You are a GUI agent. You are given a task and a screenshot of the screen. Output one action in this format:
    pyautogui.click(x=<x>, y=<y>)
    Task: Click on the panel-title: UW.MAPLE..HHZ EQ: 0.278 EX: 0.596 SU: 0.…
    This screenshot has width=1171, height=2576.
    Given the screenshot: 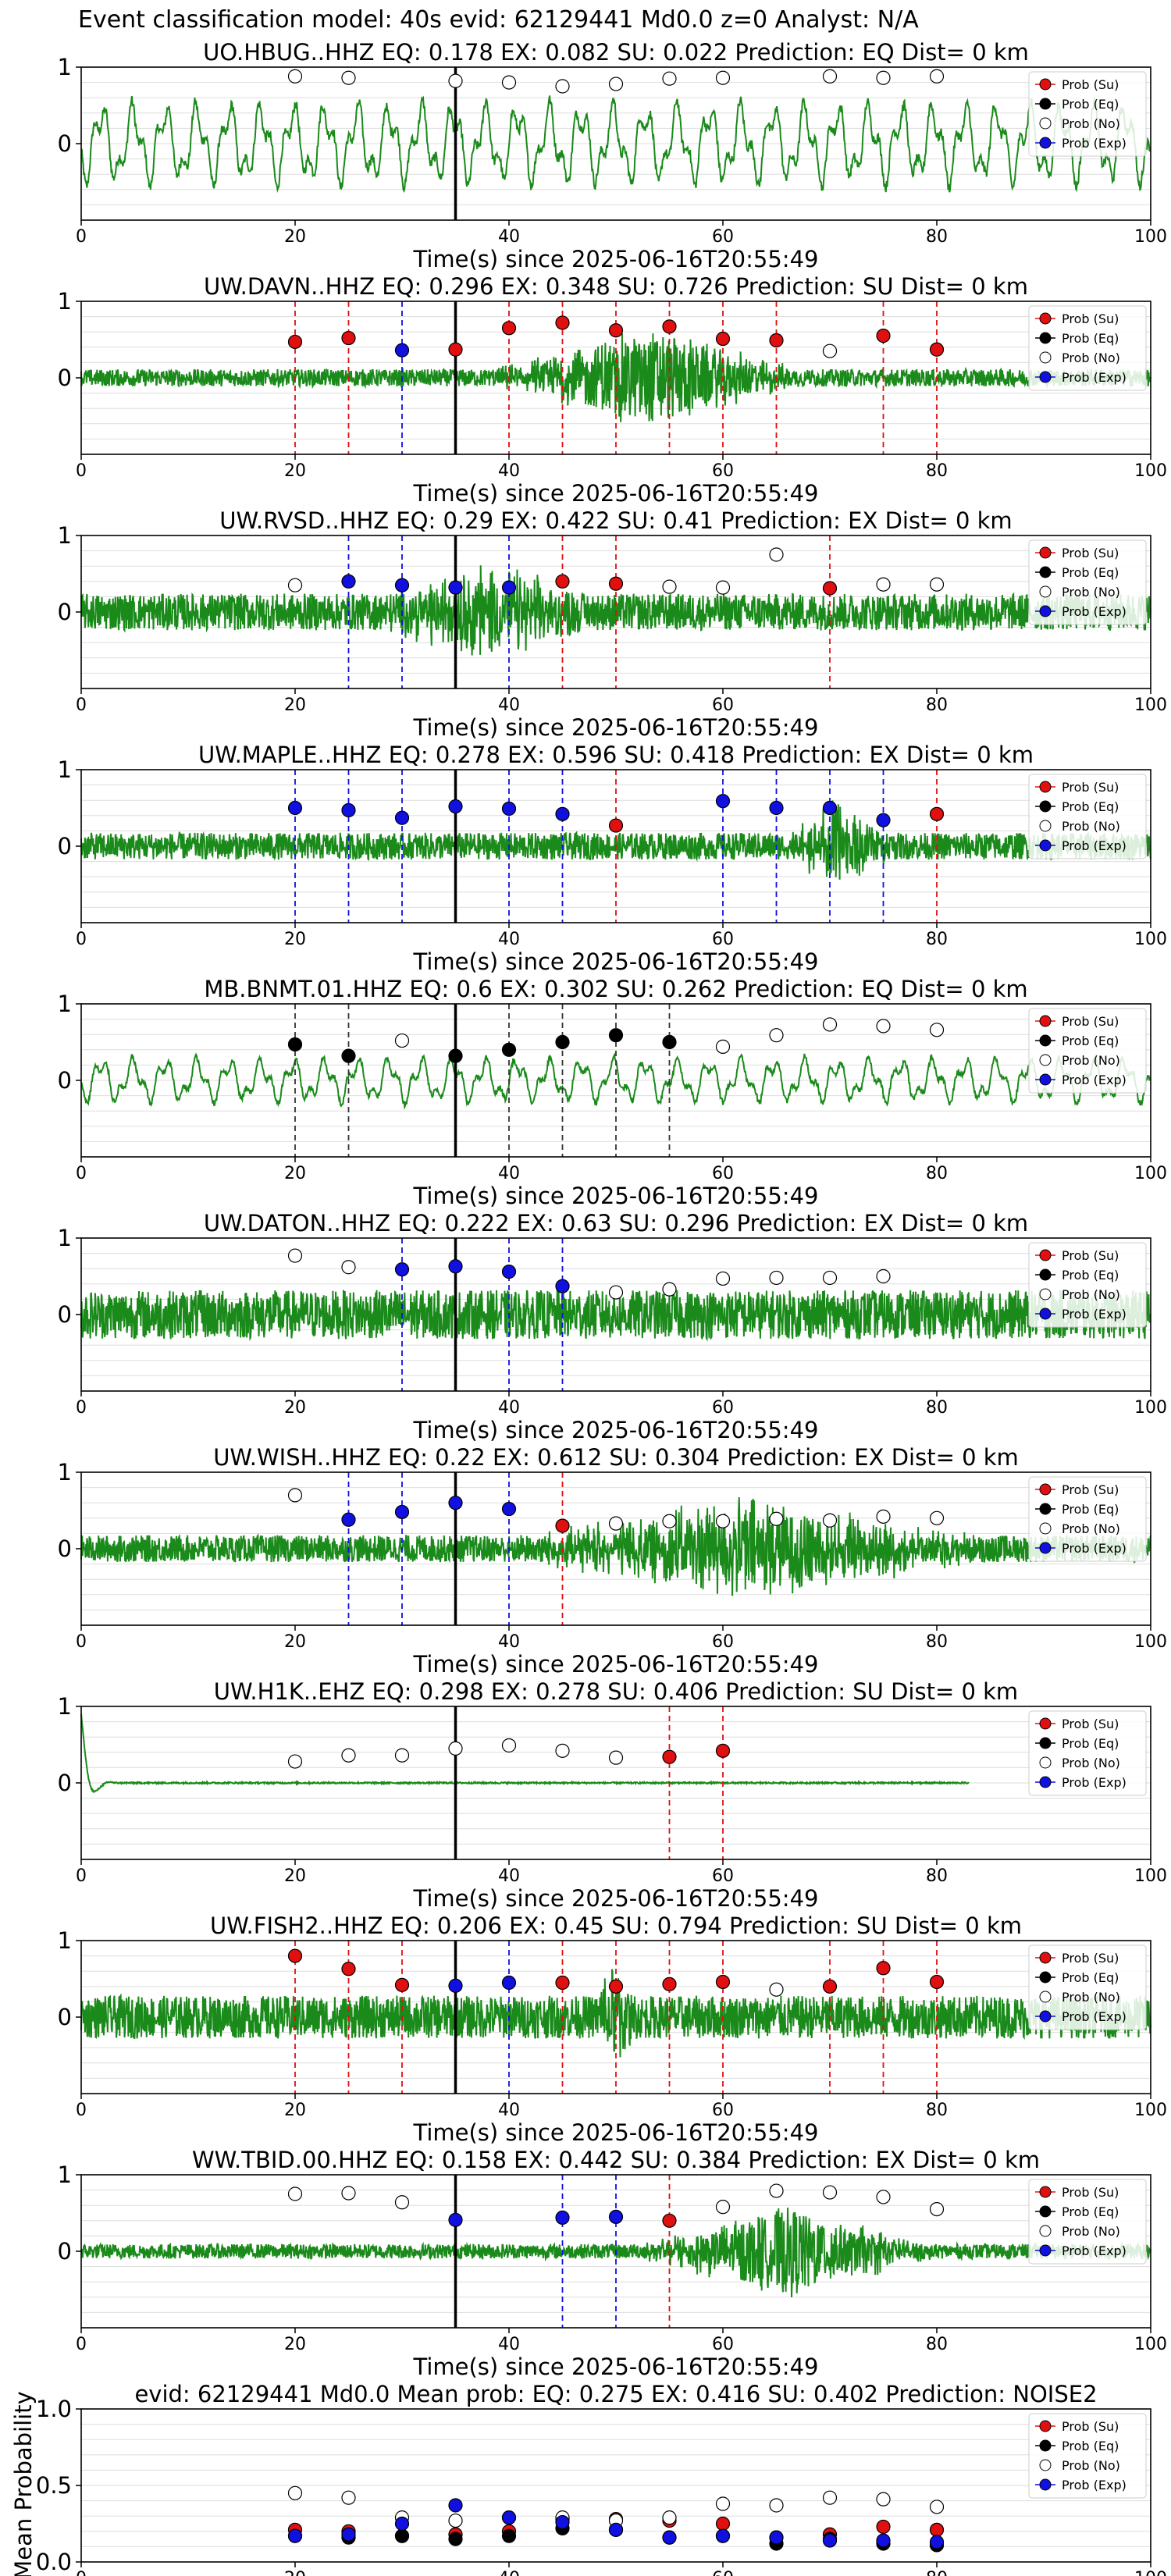 What is the action you would take?
    pyautogui.click(x=616, y=755)
    